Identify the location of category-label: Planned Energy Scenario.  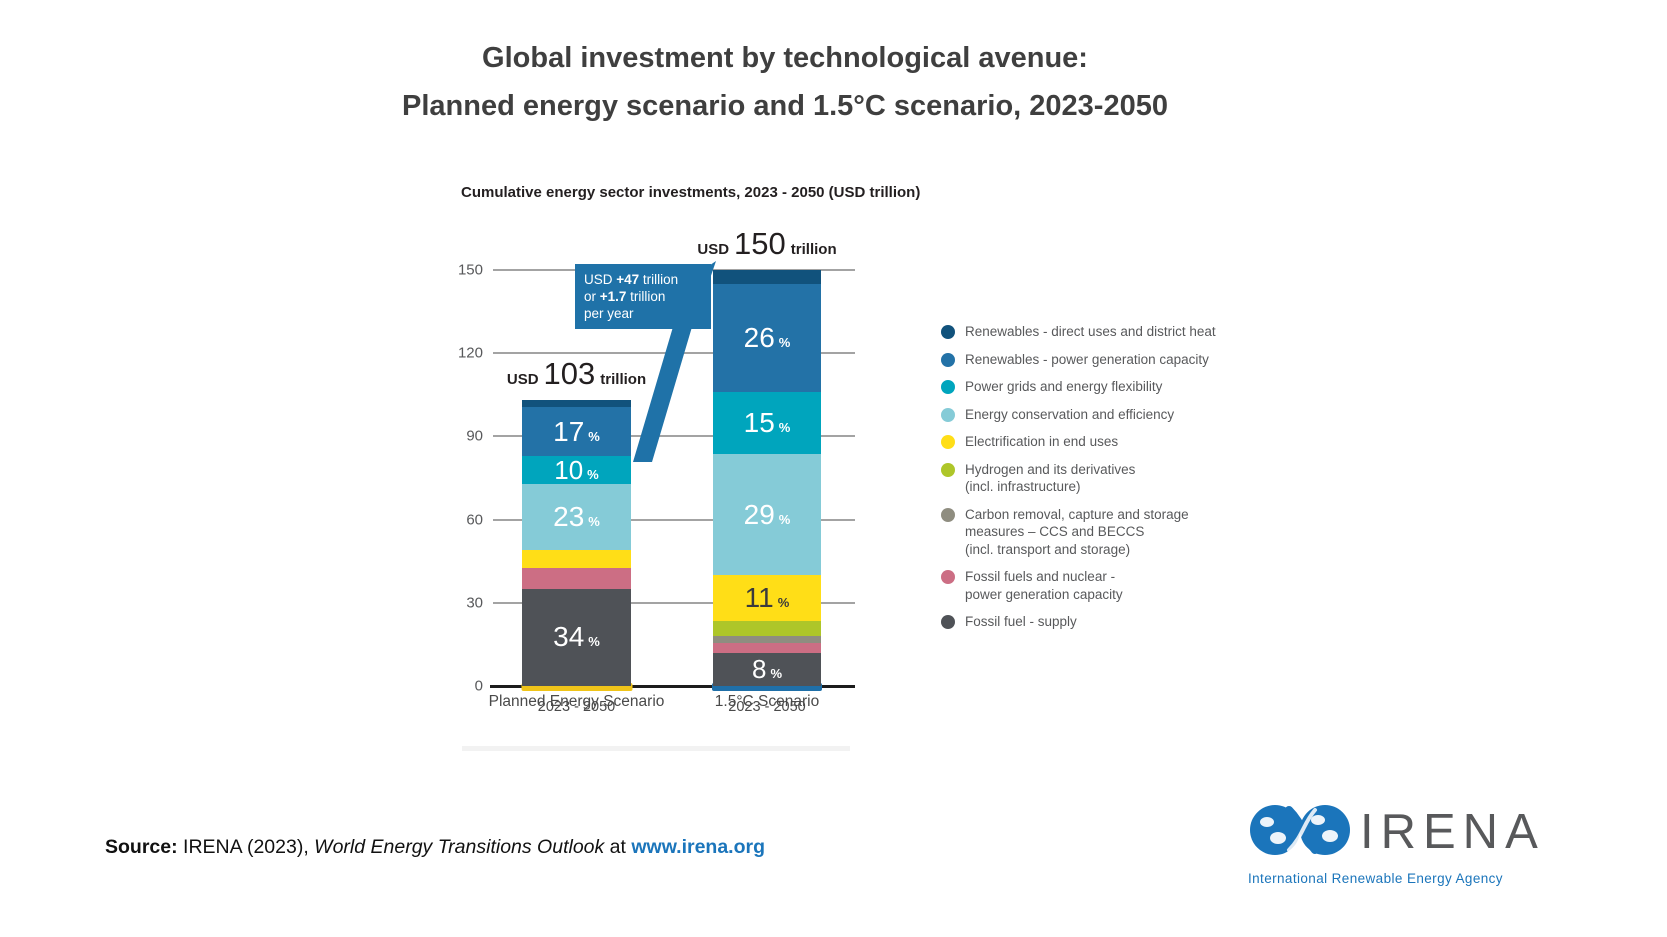
(576, 701).